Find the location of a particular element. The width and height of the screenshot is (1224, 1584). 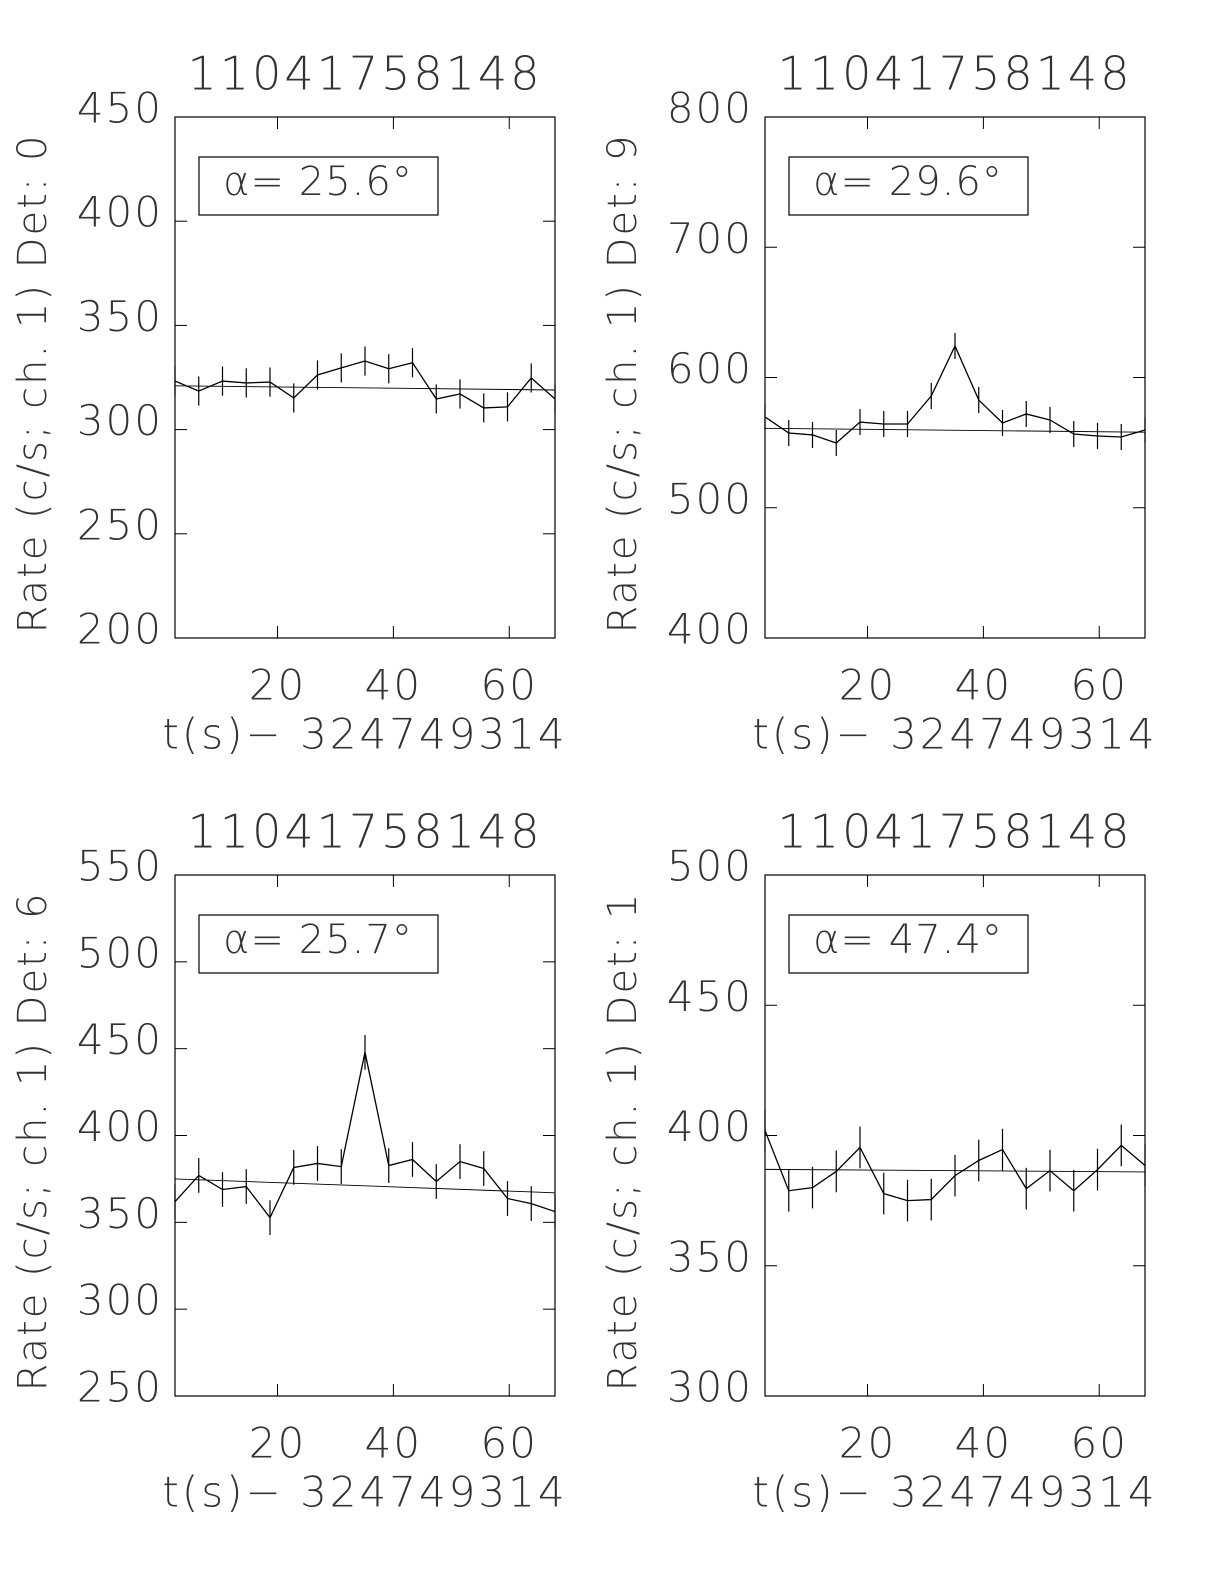

y-axis-label: Rate (c/s; ch. 1) Det: 1 is located at coordinates (623, 1142).